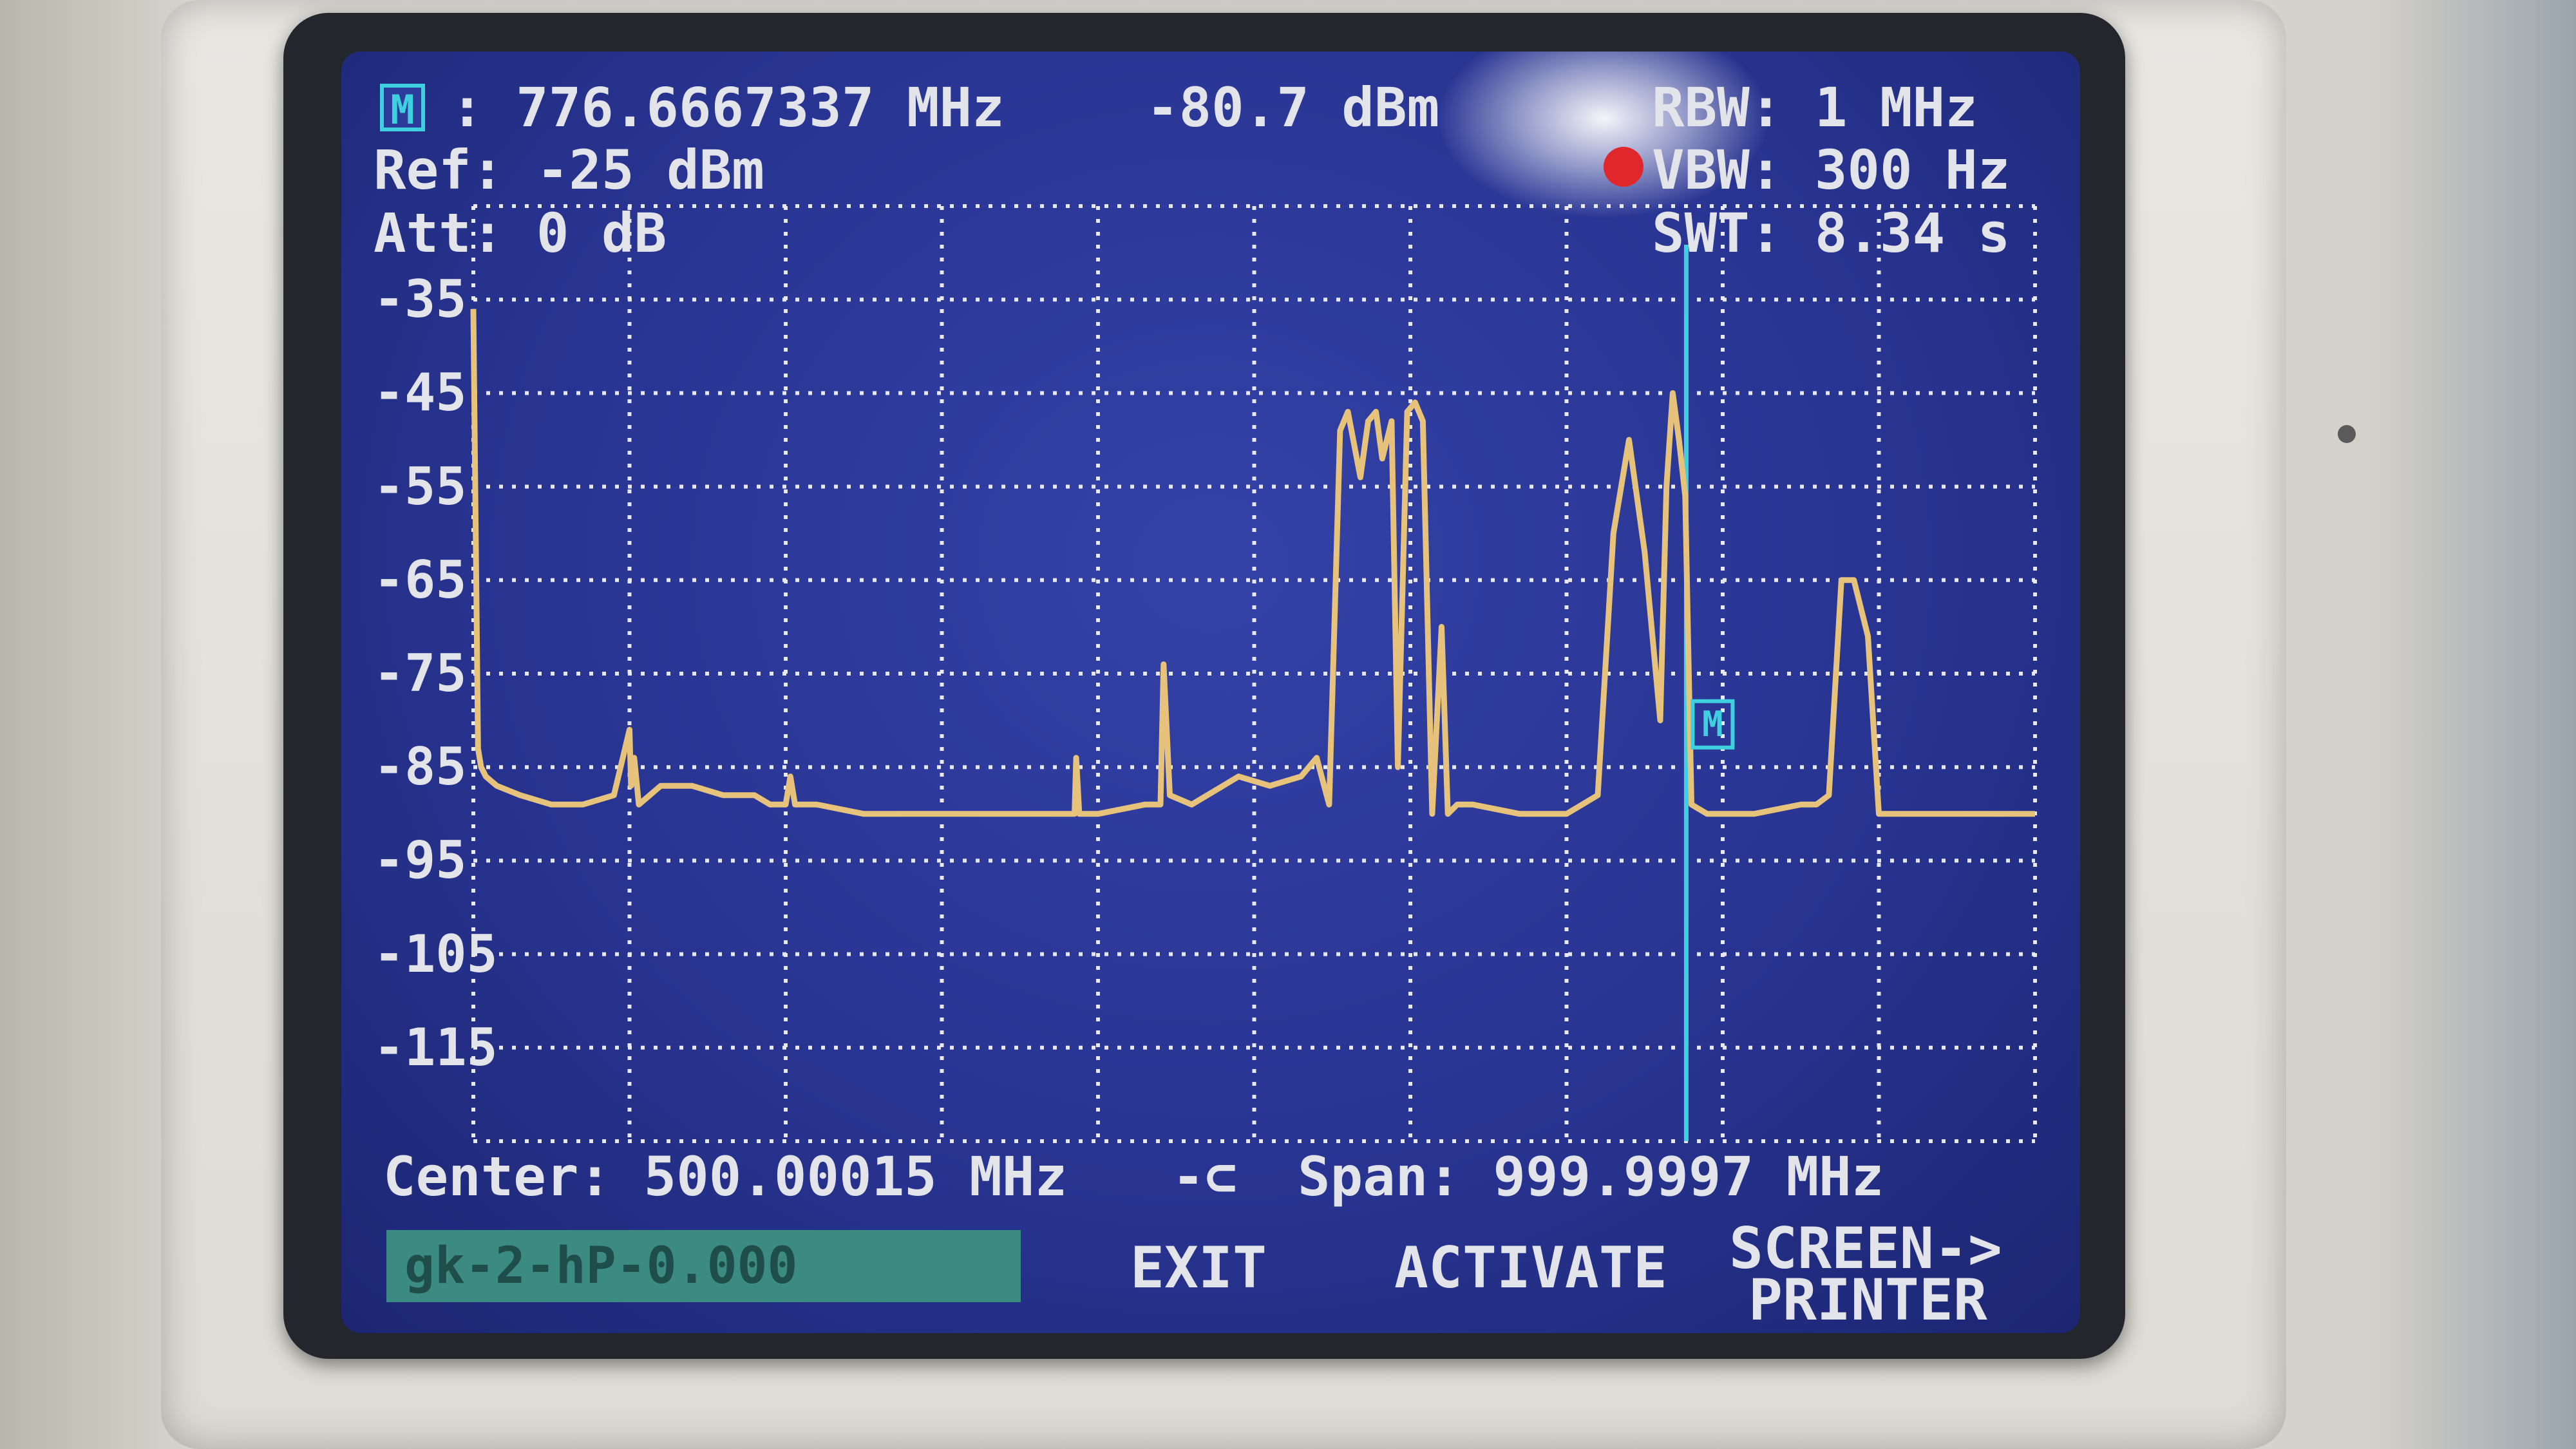 The width and height of the screenshot is (2576, 1449). I want to click on sweep-time: SWT: 8.34 s, so click(1832, 233).